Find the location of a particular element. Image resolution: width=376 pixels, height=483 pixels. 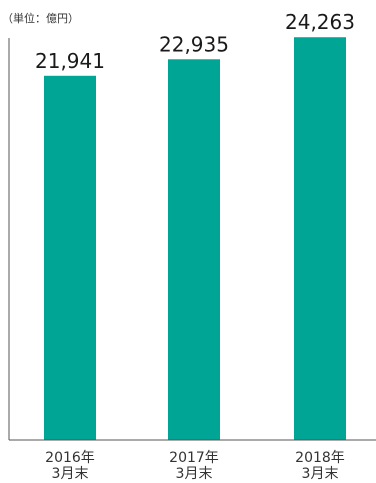

x-tick-label-2-line-1: 2017年 is located at coordinates (194, 458).